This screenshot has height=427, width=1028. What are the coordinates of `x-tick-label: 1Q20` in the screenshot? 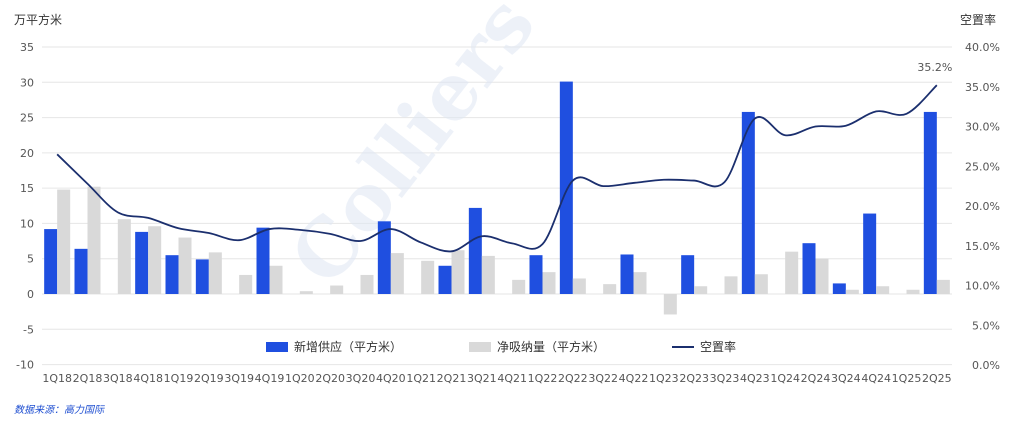 It's located at (300, 378).